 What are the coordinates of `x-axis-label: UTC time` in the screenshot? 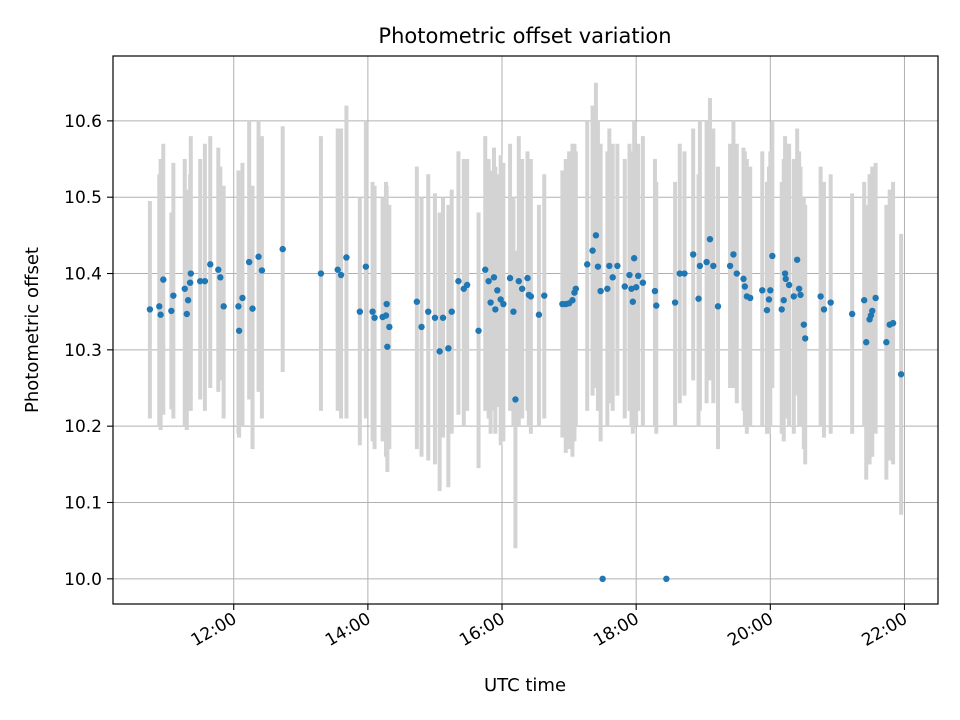 It's located at (525, 685).